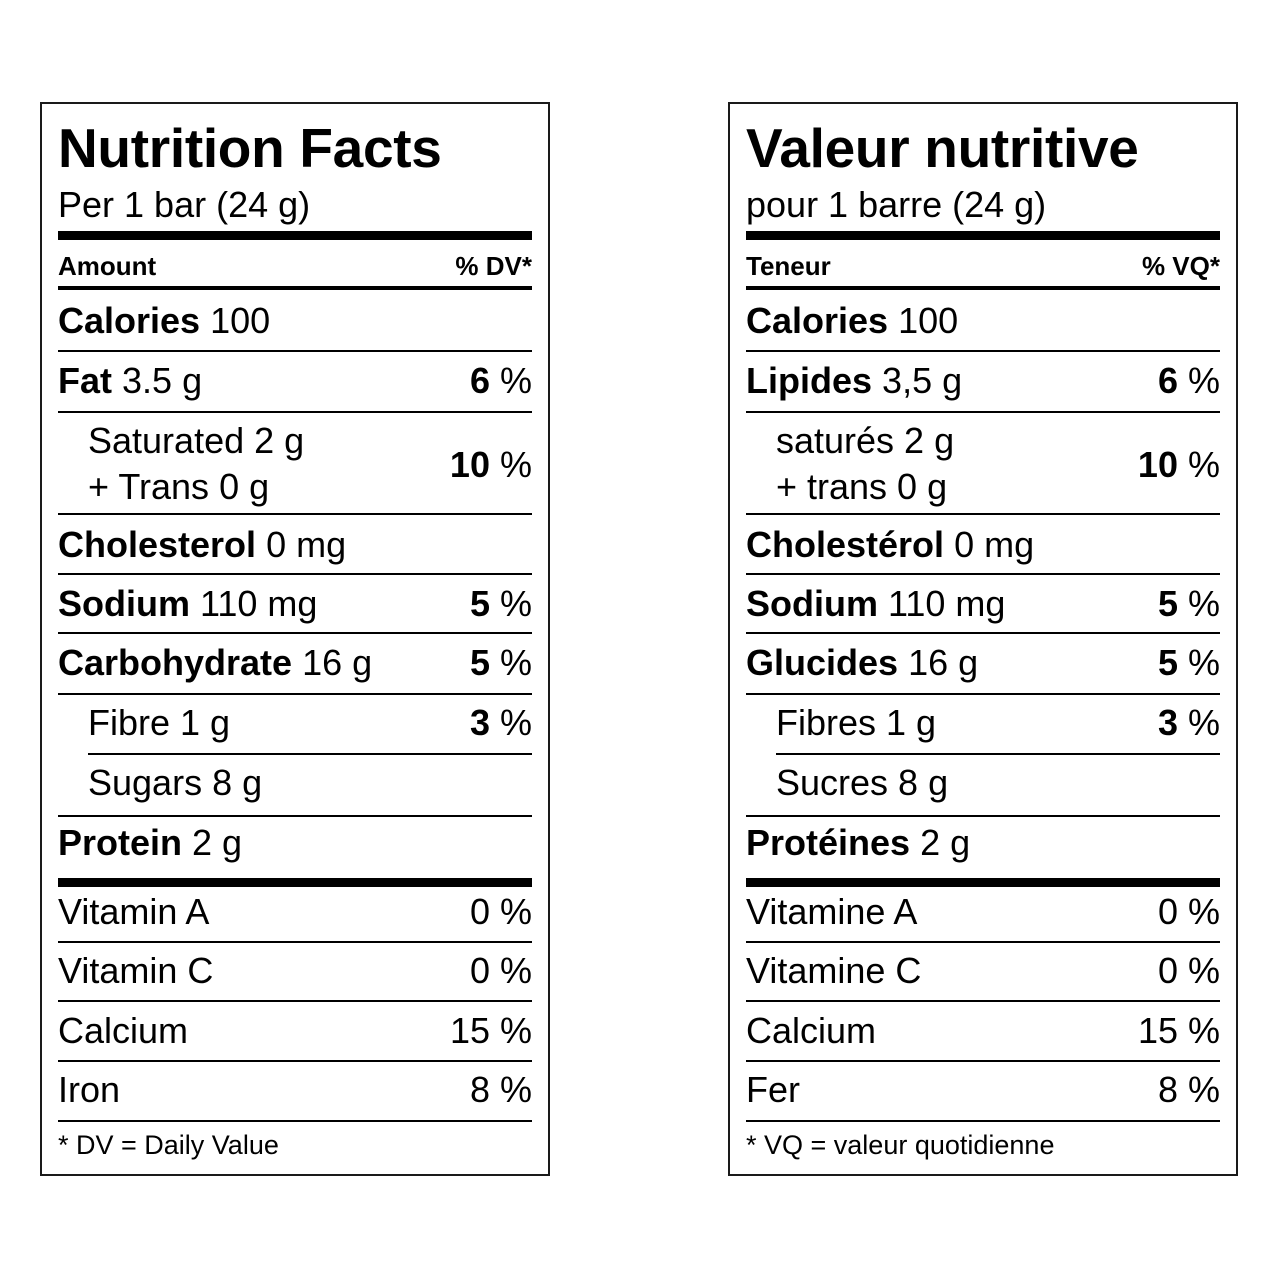  Describe the element at coordinates (85, 380) in the screenshot. I see `fat-label: Fat` at that location.